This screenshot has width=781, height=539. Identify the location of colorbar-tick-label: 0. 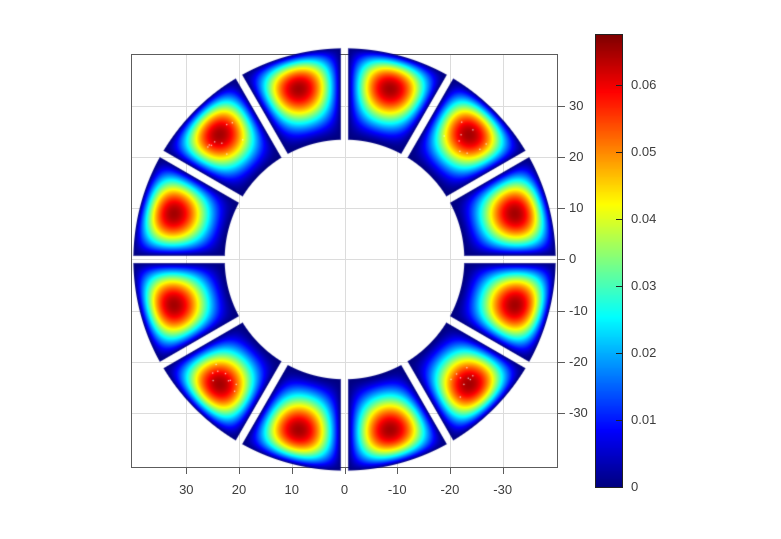
(635, 486).